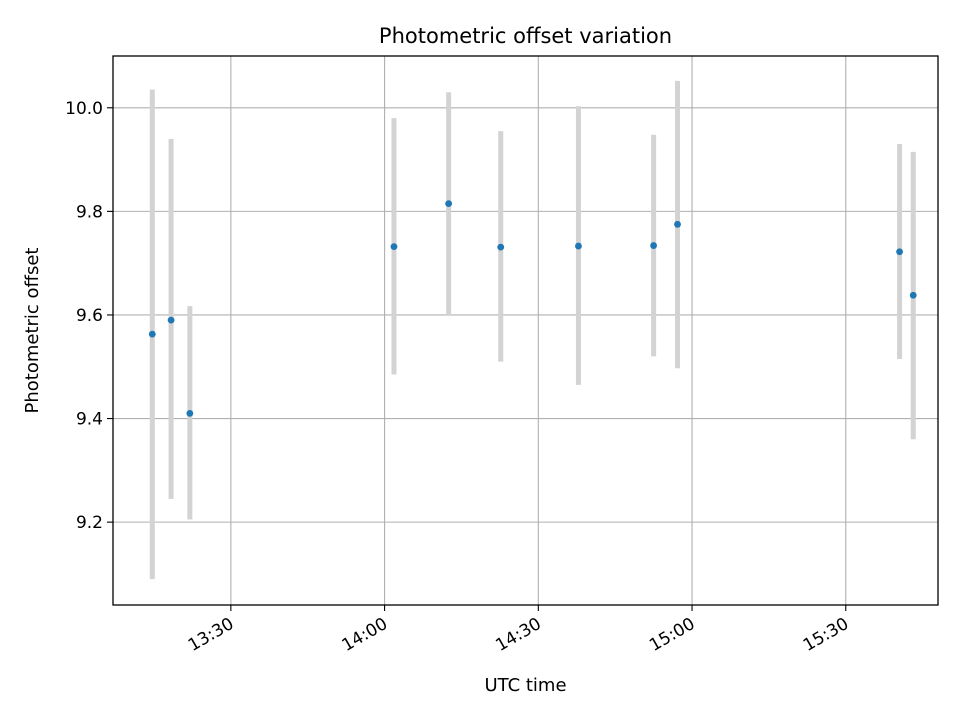  I want to click on y-tick-label: 9.6, so click(89, 316).